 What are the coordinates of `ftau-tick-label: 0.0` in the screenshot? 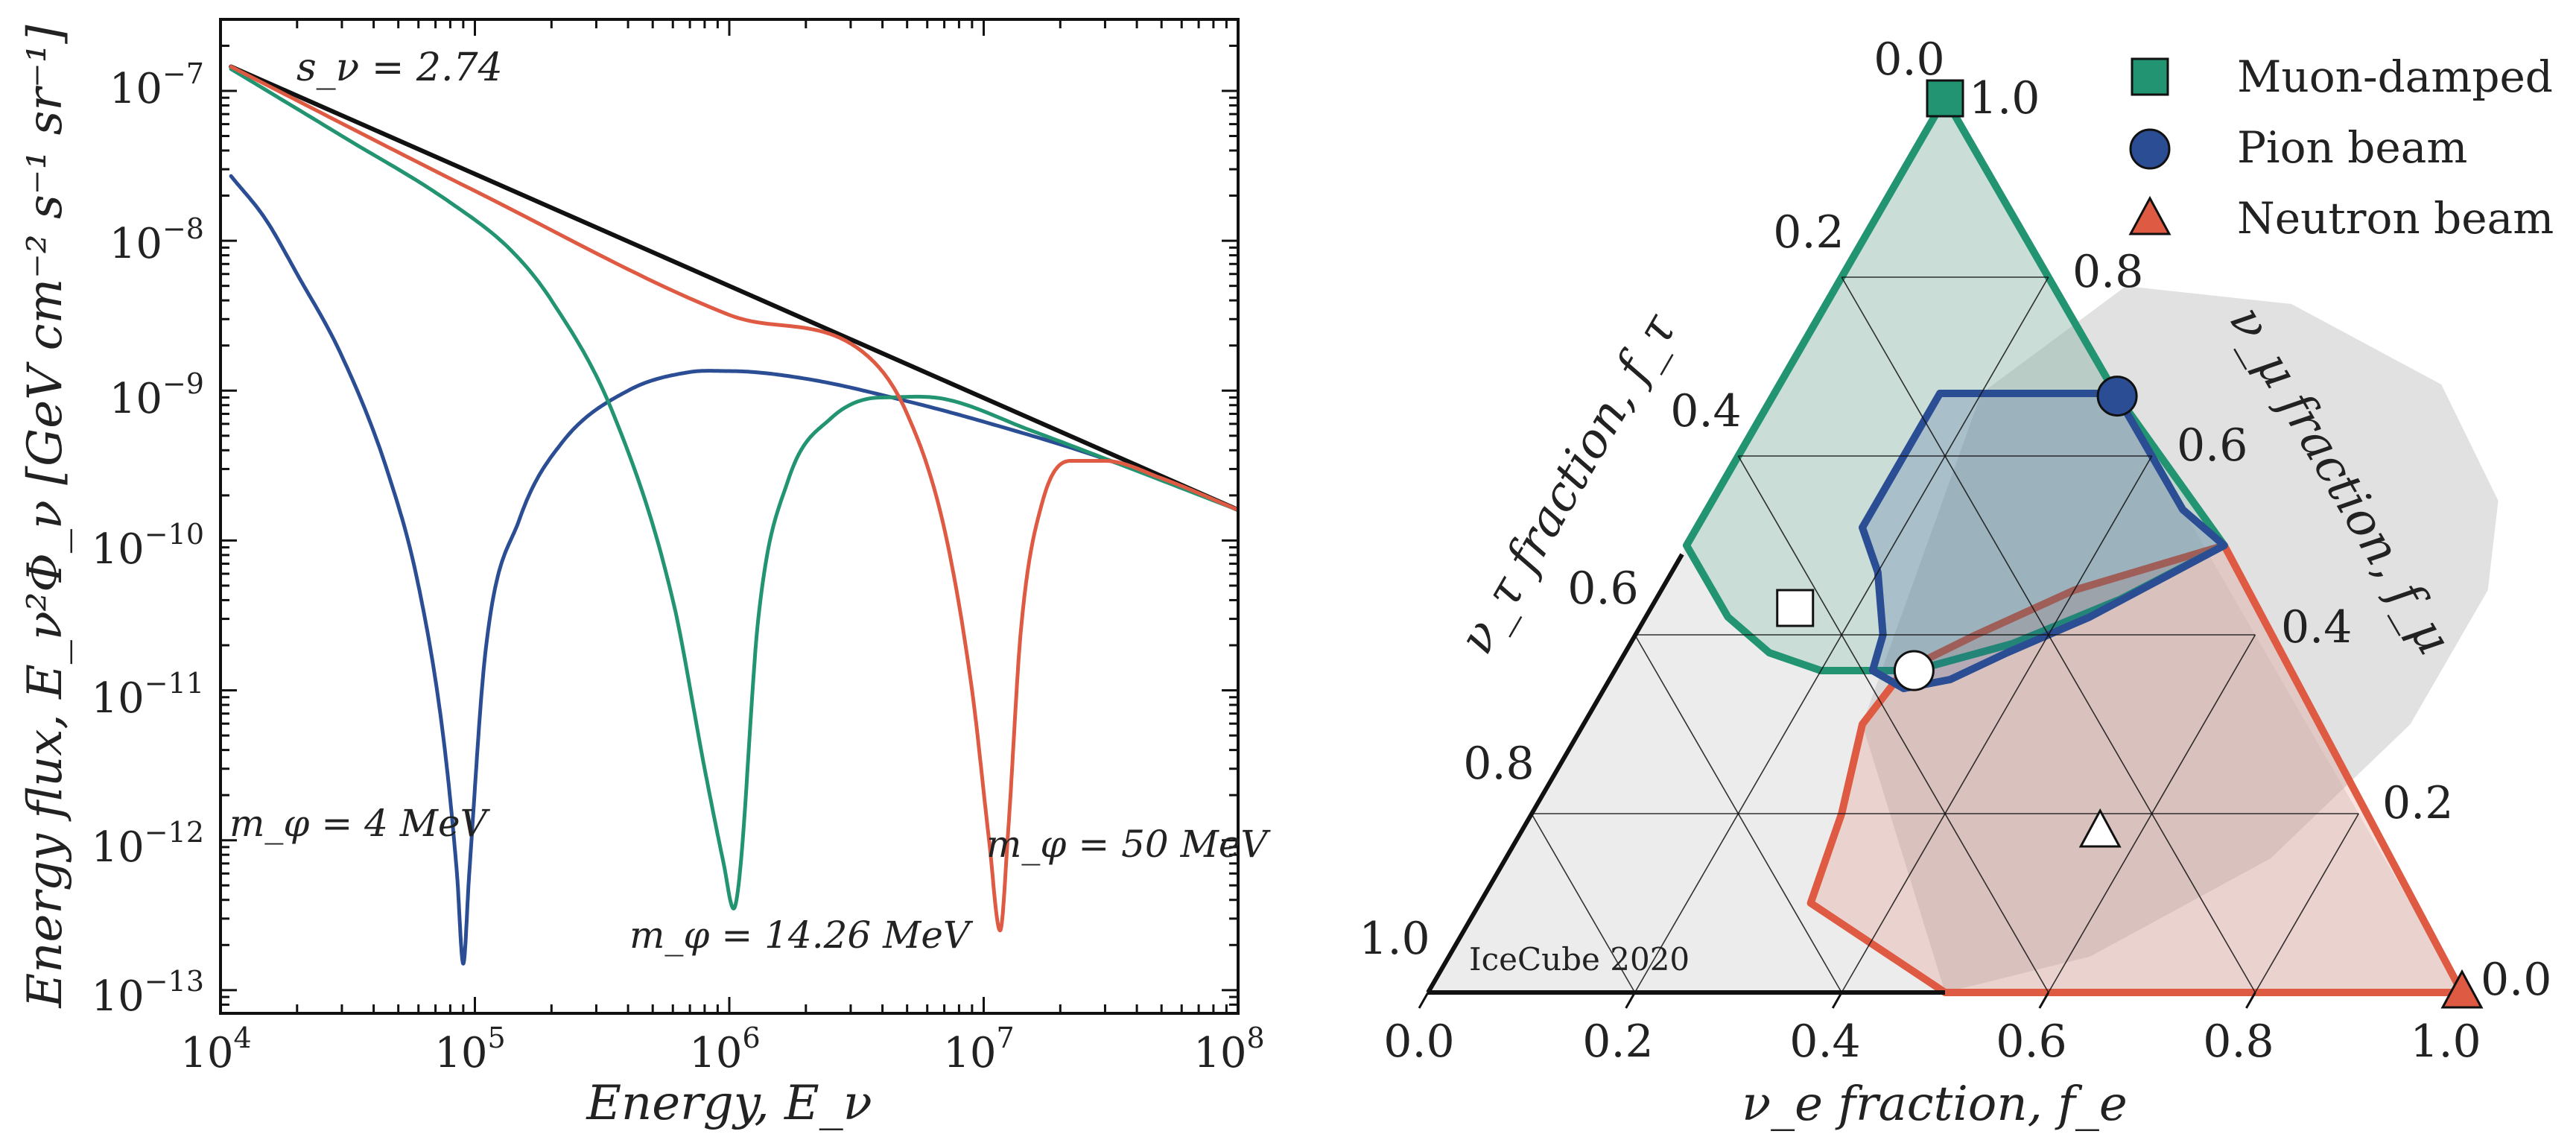 It's located at (1909, 60).